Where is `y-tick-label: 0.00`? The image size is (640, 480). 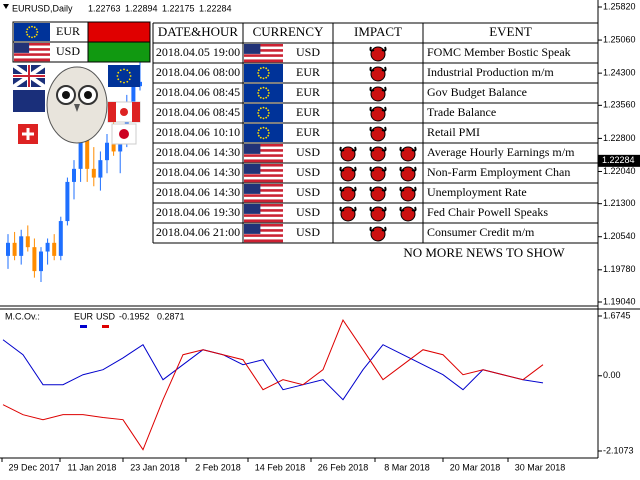 y-tick-label: 0.00 is located at coordinates (612, 375).